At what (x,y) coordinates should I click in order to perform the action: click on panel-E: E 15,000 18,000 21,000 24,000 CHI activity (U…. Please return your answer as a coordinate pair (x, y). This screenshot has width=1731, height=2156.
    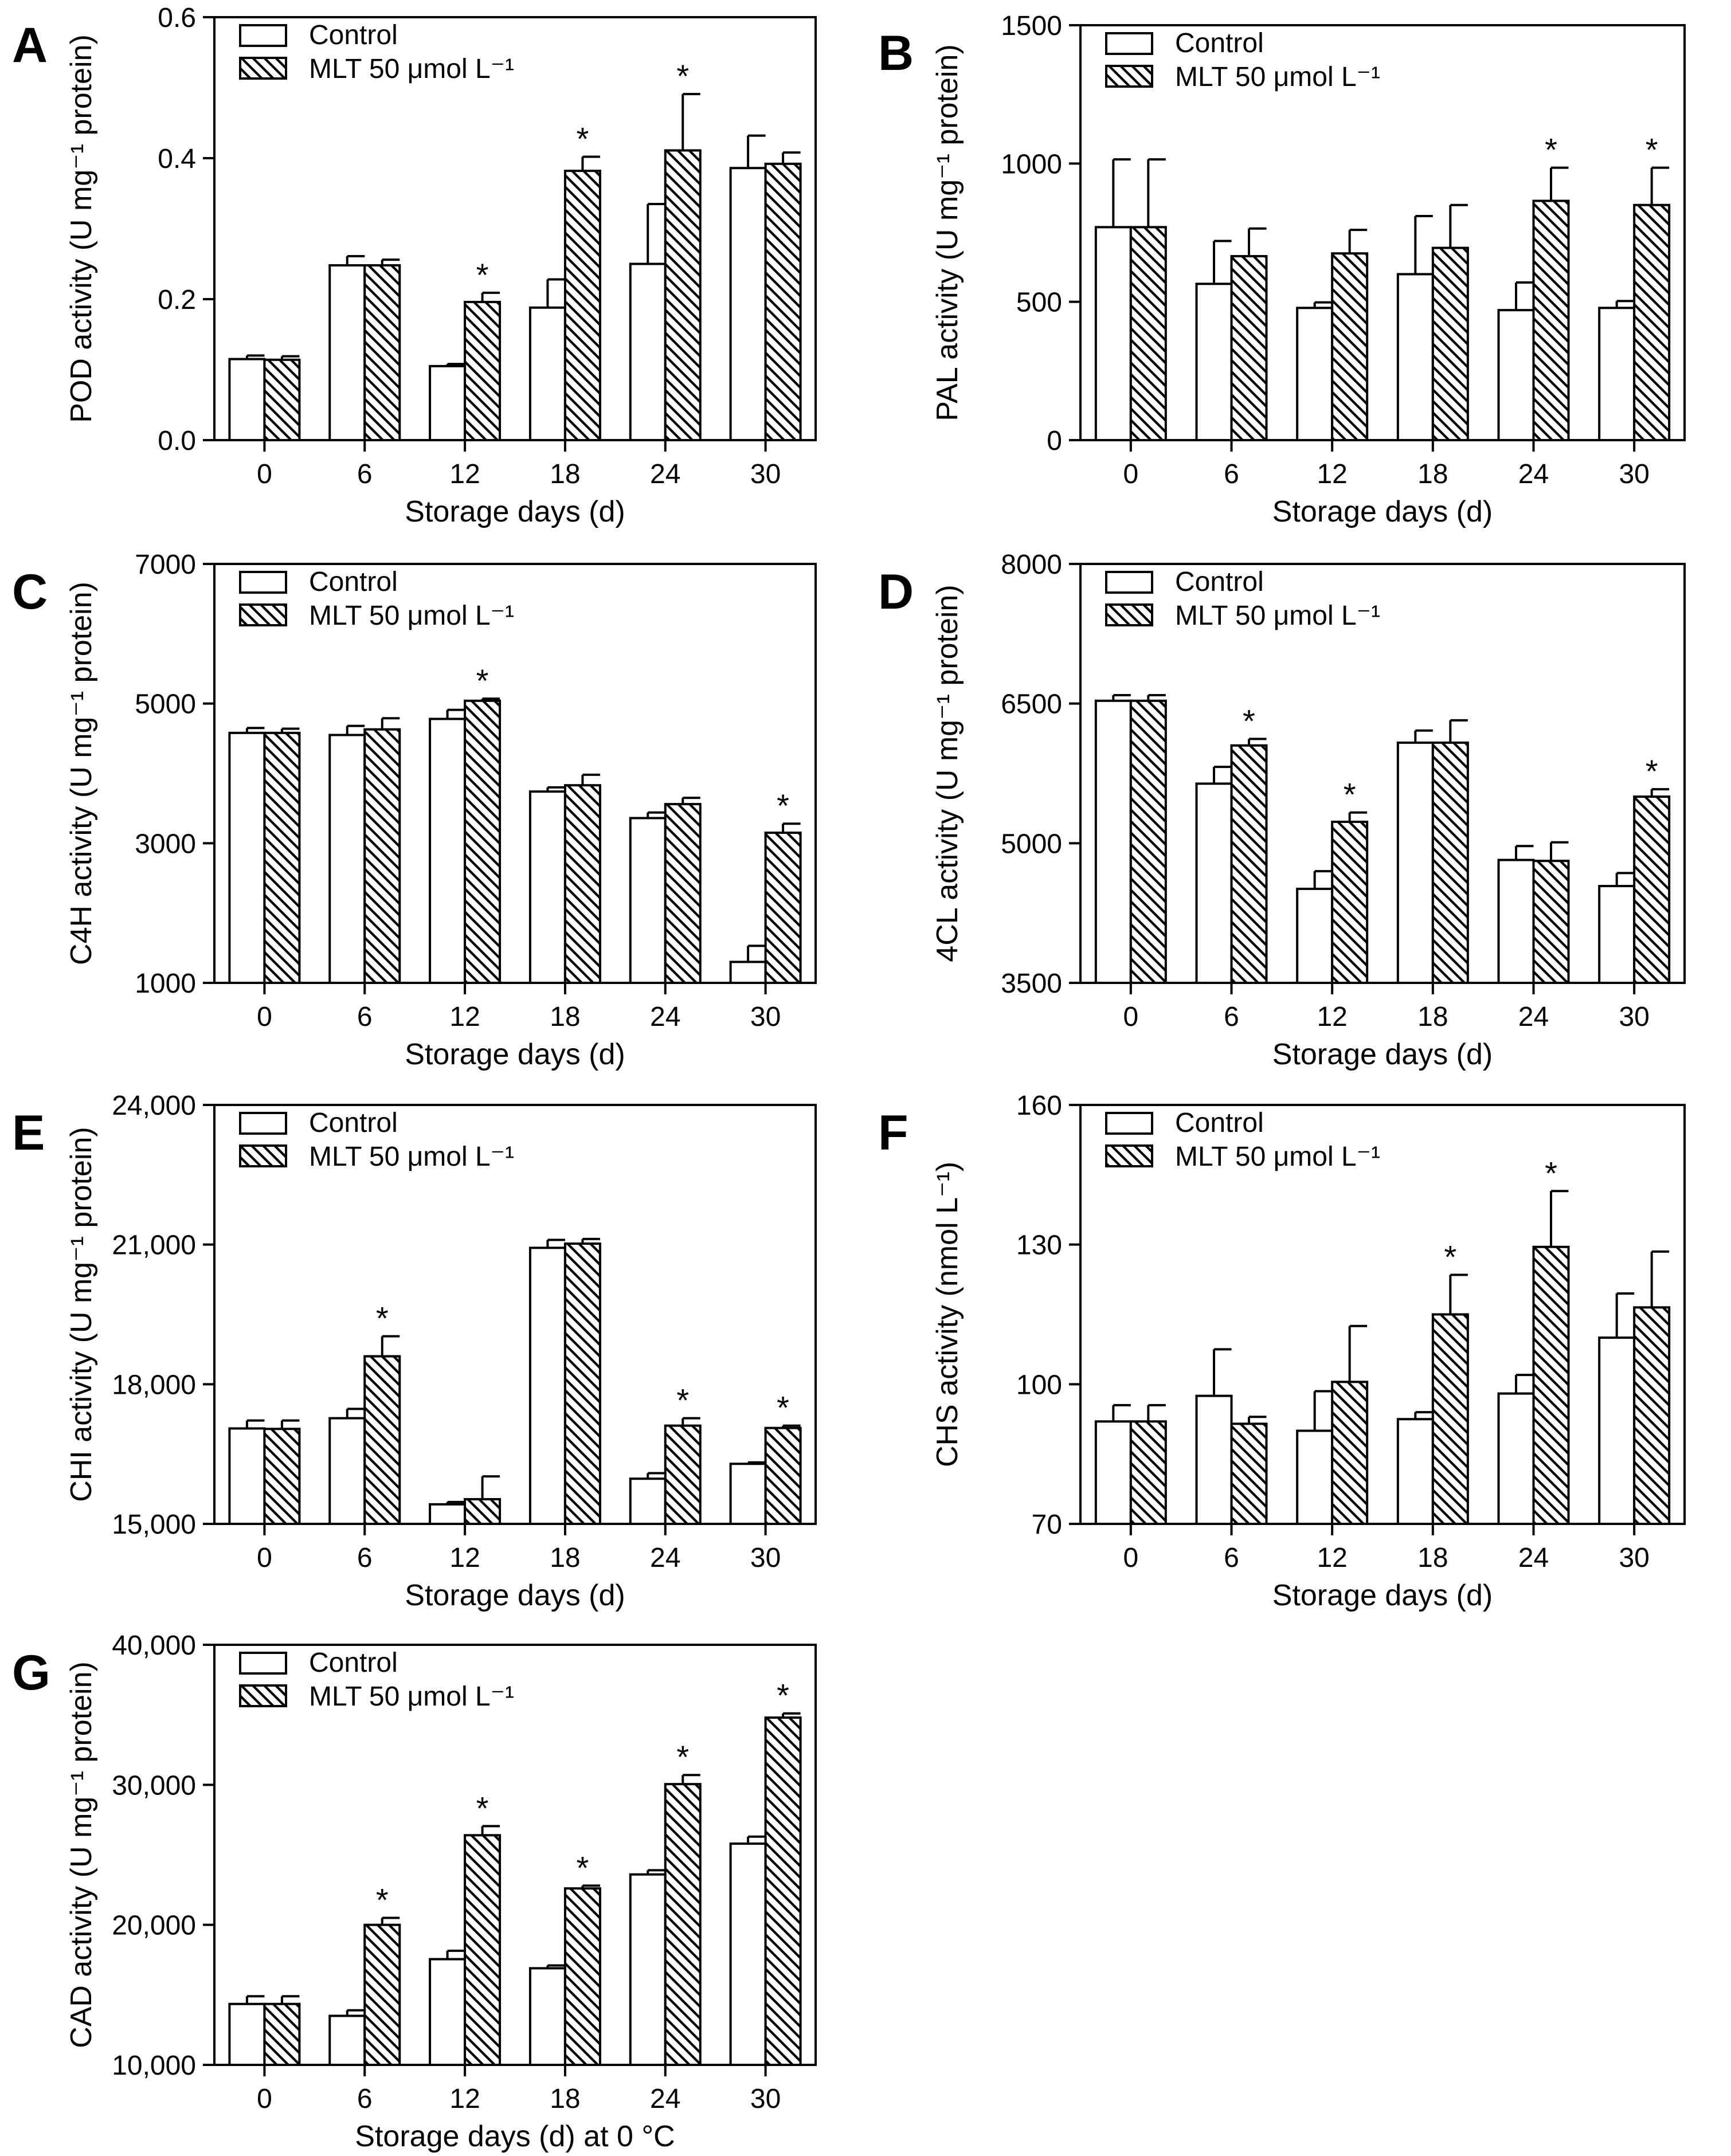
    Looking at the image, I should click on (415, 1351).